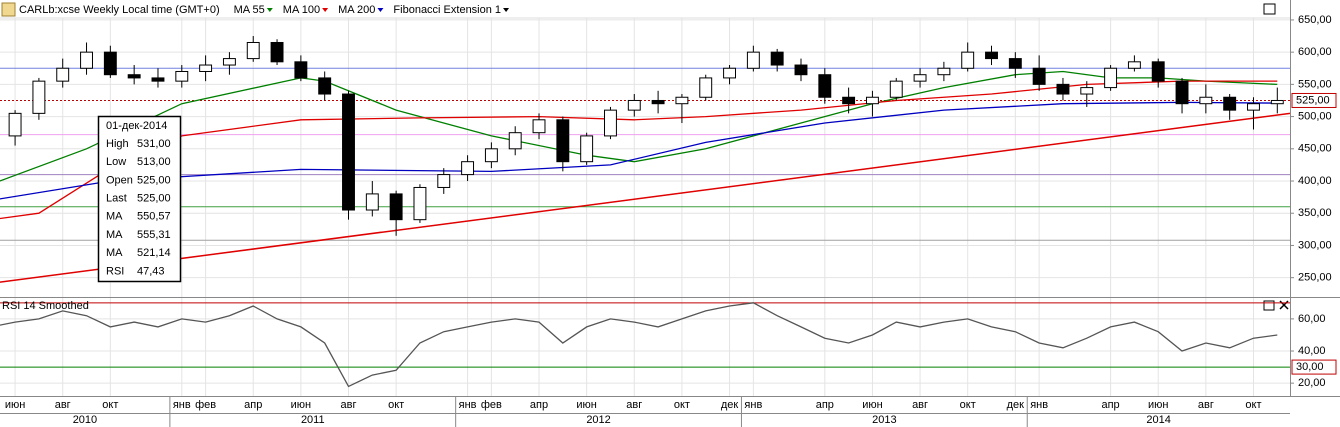 The image size is (1340, 427). I want to click on tooltip-value: 513,00, so click(154, 162).